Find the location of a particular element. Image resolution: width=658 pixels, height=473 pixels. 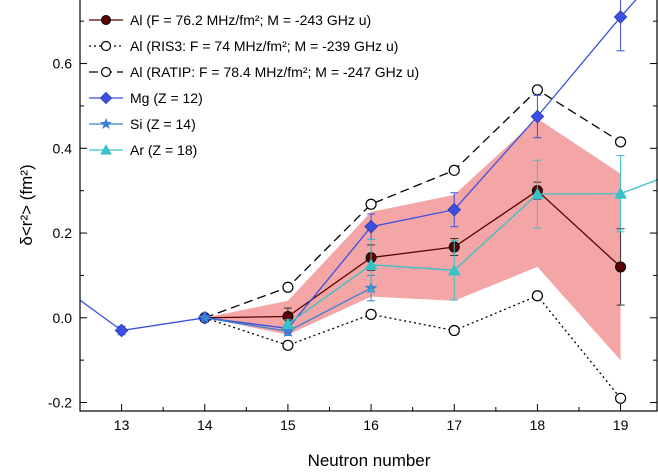

x-tick-label: 13 is located at coordinates (122, 425).